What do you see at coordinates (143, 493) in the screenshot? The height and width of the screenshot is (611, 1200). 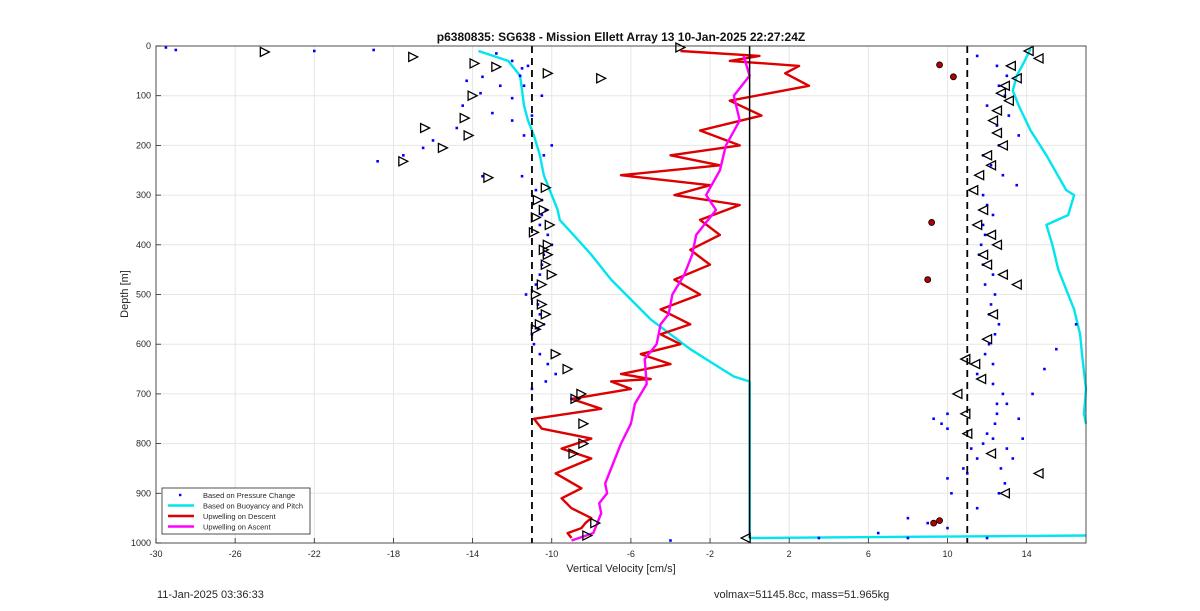 I see `y-tick-label: 900` at bounding box center [143, 493].